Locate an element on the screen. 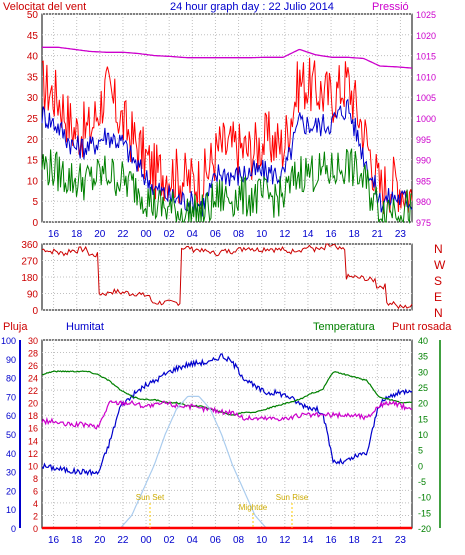  temperature-tick-label: 40 is located at coordinates (423, 341).